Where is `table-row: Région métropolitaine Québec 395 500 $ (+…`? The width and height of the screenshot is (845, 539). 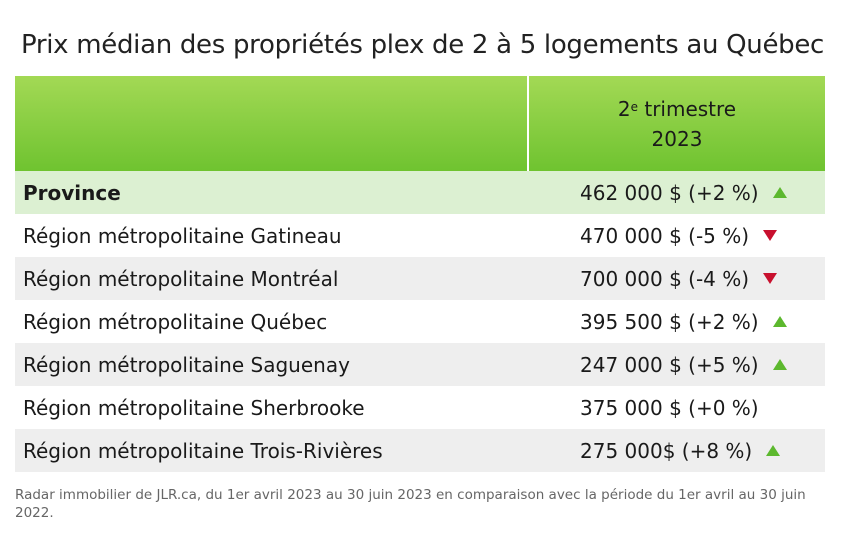
table-row: Région métropolitaine Québec 395 500 $ (+… is located at coordinates (420, 321).